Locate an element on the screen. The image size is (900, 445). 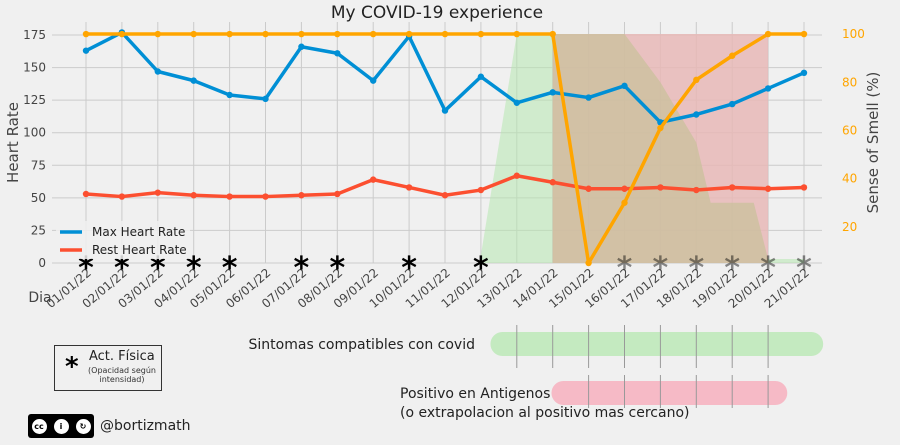
y-tick-label: 25 is located at coordinates (38, 230).